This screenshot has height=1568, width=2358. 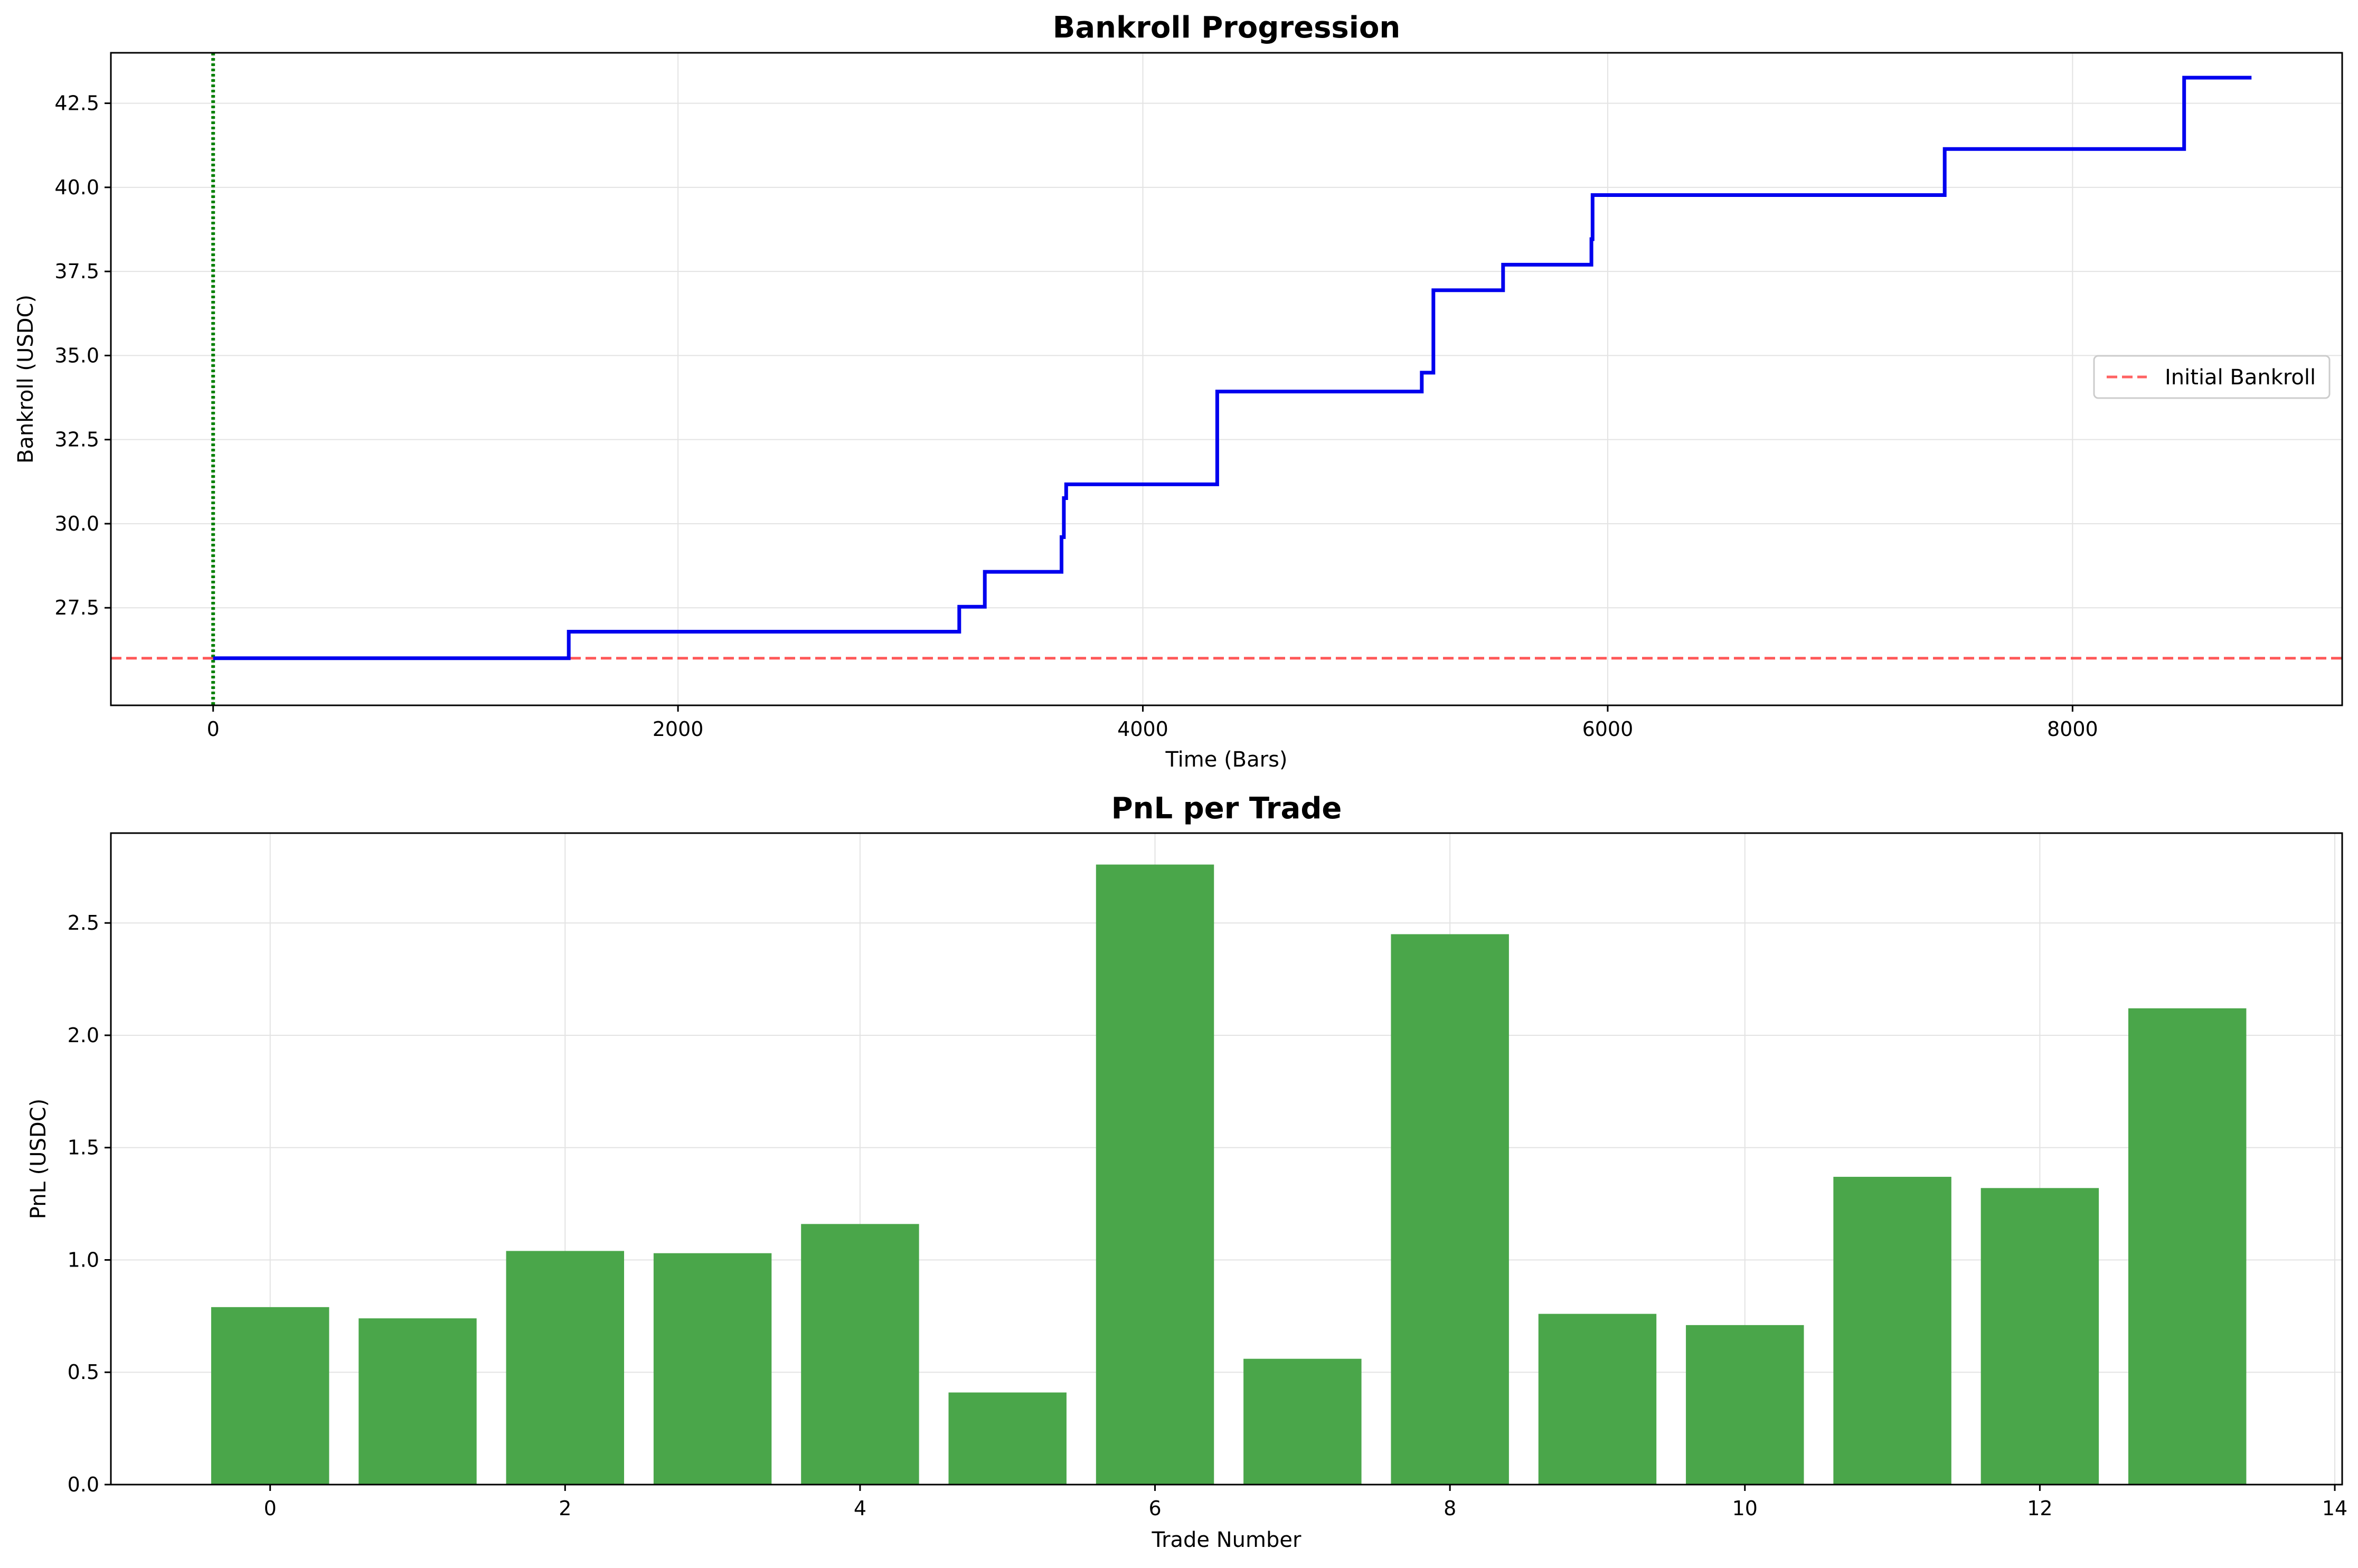 I want to click on bankroll-x-tick-label: 8000, so click(x=2072, y=729).